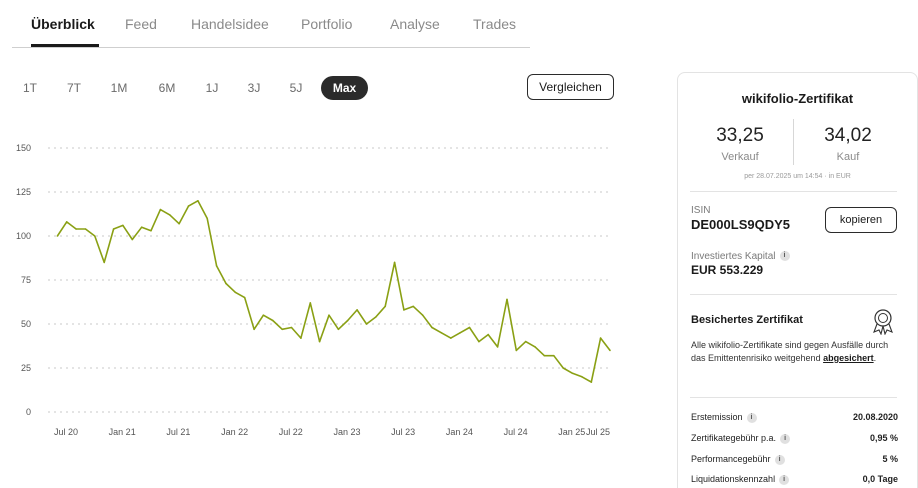 The height and width of the screenshot is (488, 918). What do you see at coordinates (733, 479) in the screenshot?
I see `row-label: Liquidationskennzahl` at bounding box center [733, 479].